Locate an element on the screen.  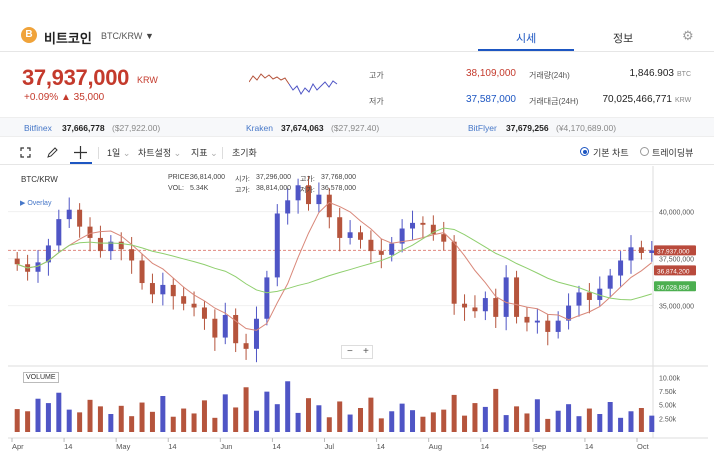
basic-chart-radio is located at coordinates (584, 151).